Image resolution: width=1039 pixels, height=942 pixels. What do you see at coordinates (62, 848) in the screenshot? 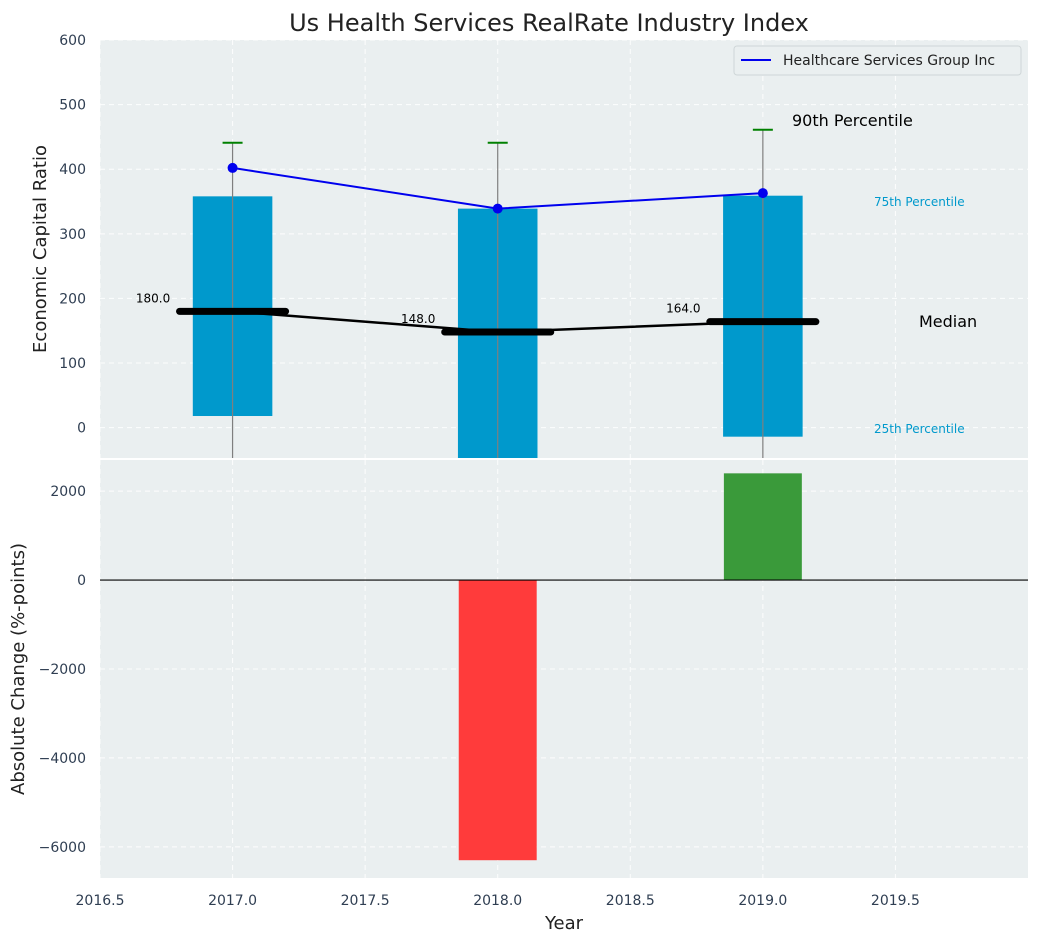
I see `bottom-y-tick-label: −6000` at bounding box center [62, 848].